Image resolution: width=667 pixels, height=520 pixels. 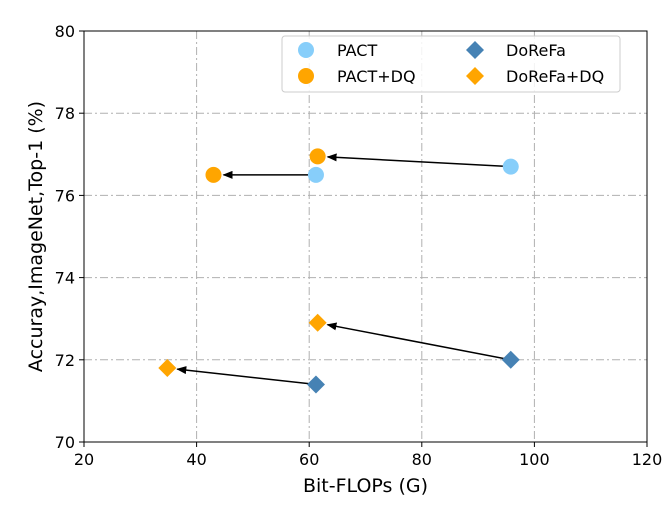 I want to click on y-axis-title: Accuray,ImageNet,Top-1 (%), so click(x=36, y=236).